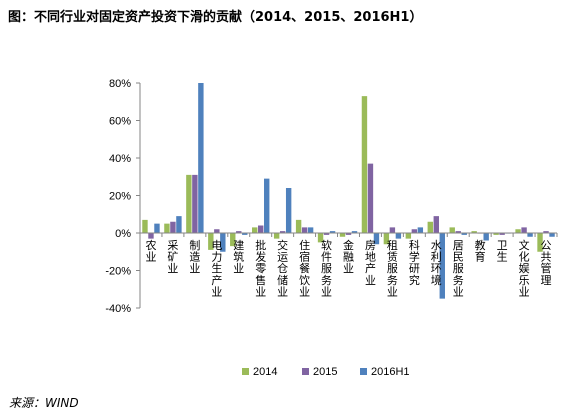  I want to click on legend-swatch-2015, so click(305, 371).